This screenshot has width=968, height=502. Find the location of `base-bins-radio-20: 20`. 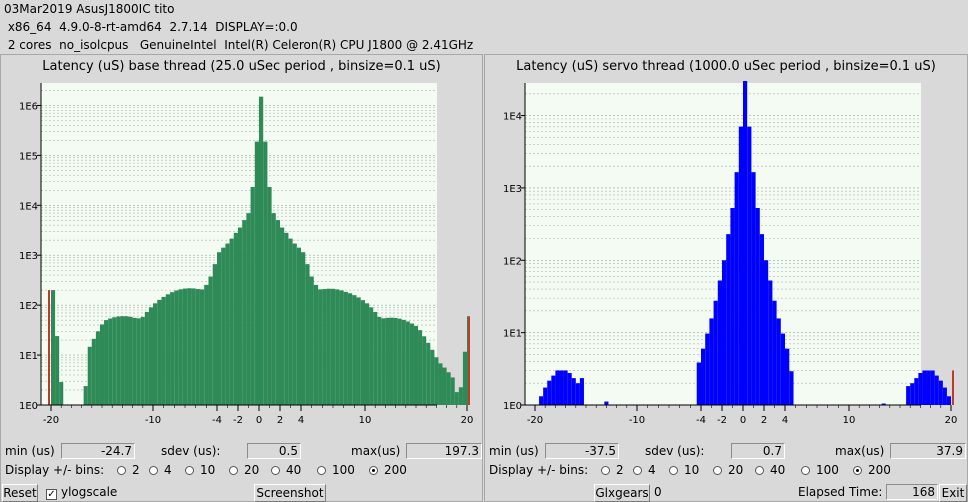

base-bins-radio-20: 20 is located at coordinates (244, 470).